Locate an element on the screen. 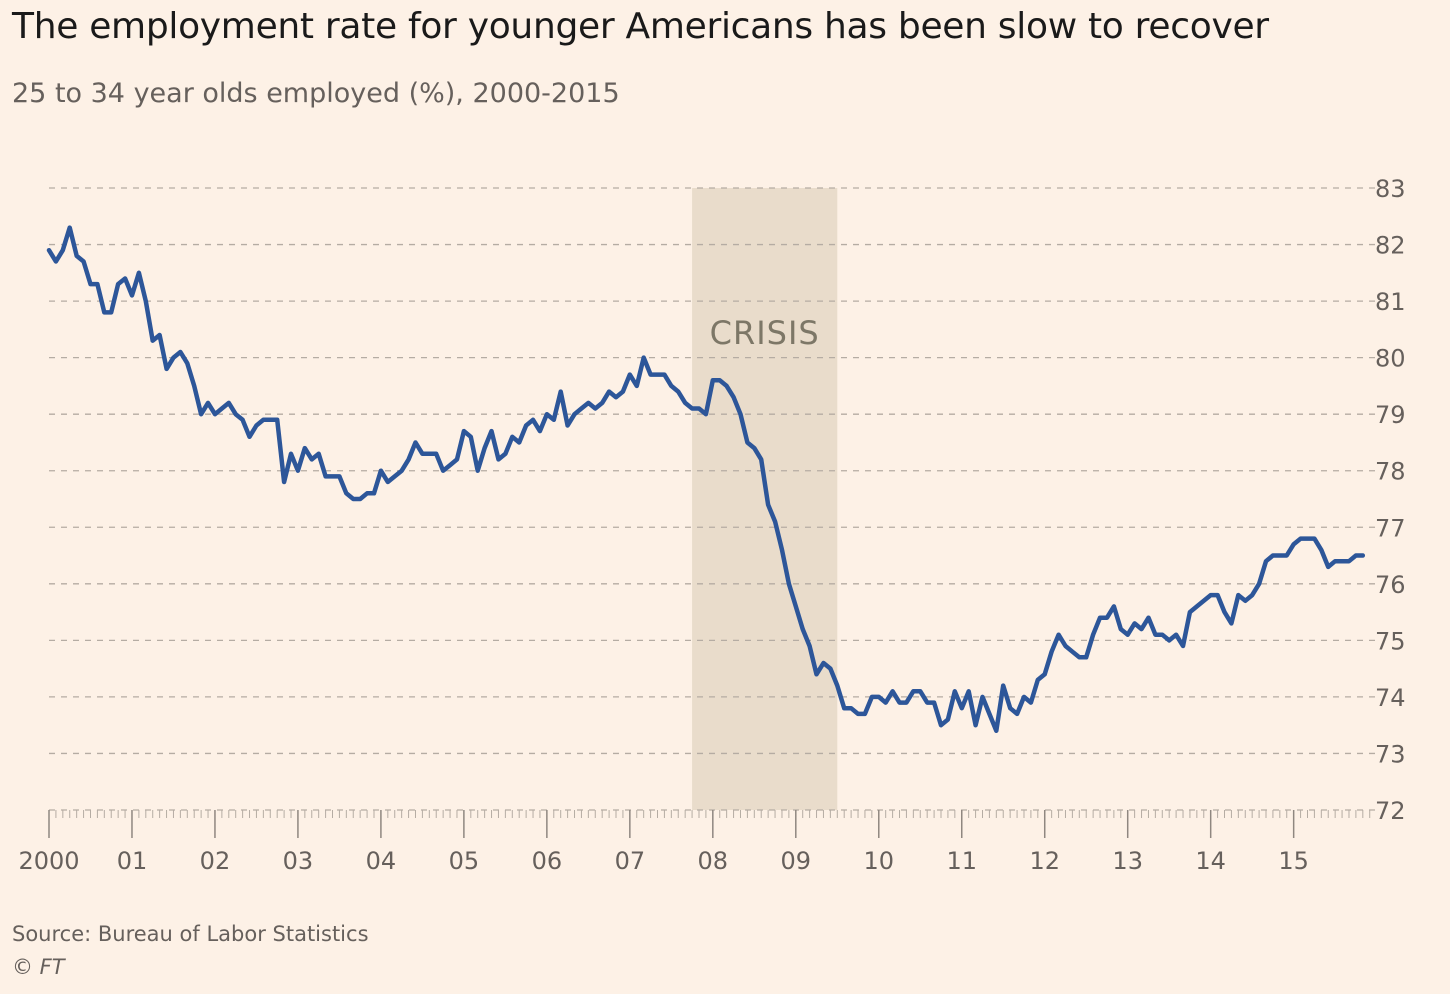 This screenshot has height=994, width=1450. crisis-band is located at coordinates (765, 499).